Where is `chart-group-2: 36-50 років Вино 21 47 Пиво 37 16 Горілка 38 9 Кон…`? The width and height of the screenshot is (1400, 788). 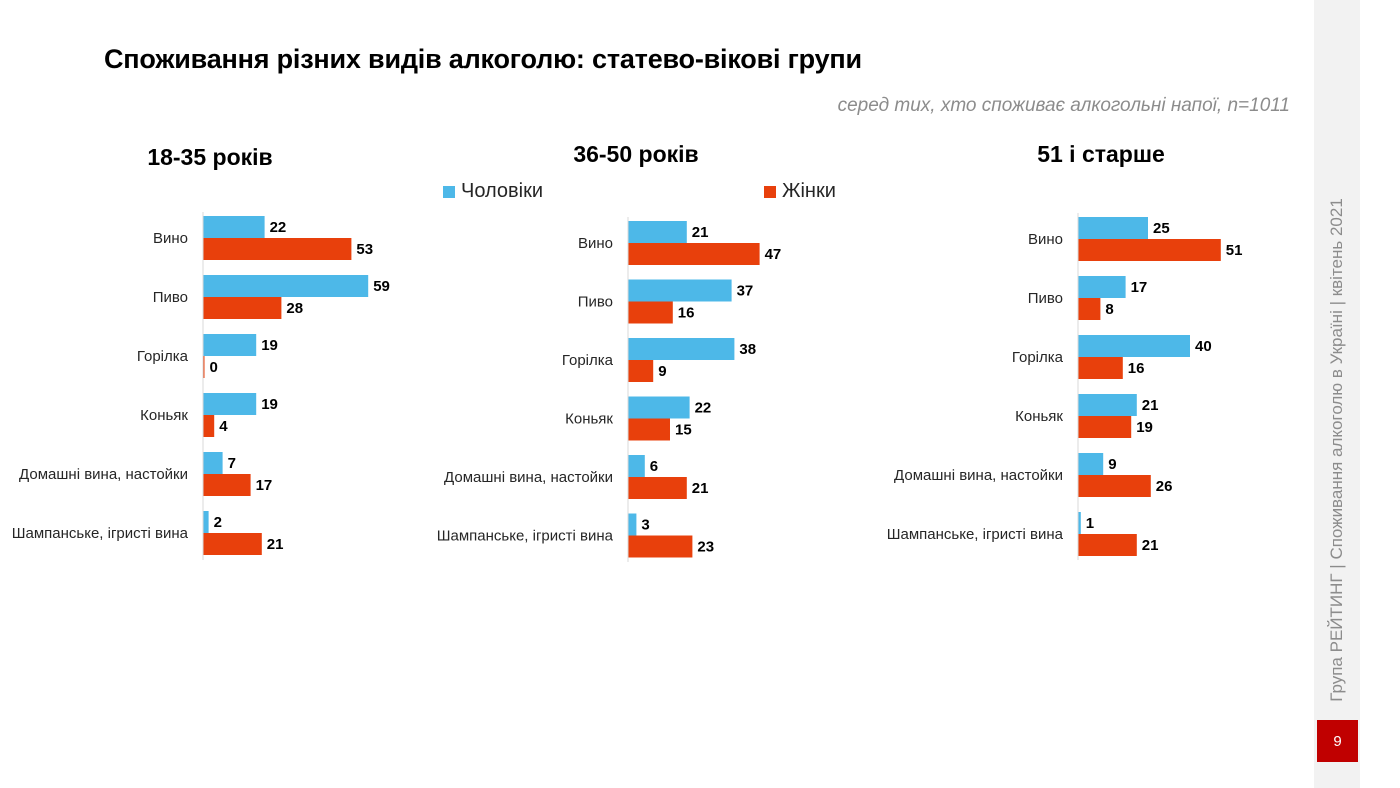 chart-group-2: 36-50 років Вино 21 47 Пиво 37 16 Горілка 38 9 Кон… is located at coordinates (609, 351).